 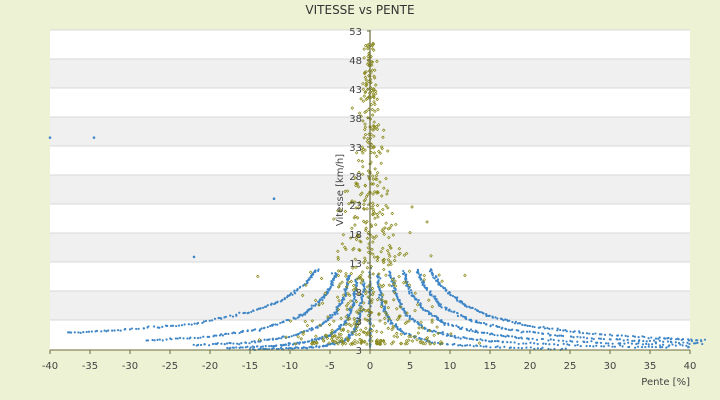 I want to click on point-outlier, so click(x=50, y=137).